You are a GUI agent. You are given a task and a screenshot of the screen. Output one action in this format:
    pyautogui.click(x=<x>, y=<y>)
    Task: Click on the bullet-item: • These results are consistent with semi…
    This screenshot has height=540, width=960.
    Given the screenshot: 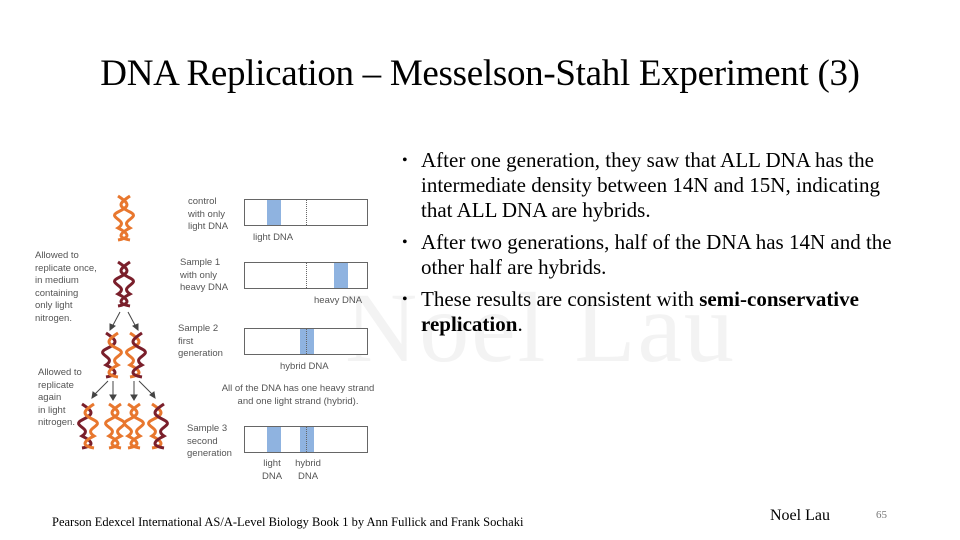 What is the action you would take?
    pyautogui.click(x=650, y=312)
    